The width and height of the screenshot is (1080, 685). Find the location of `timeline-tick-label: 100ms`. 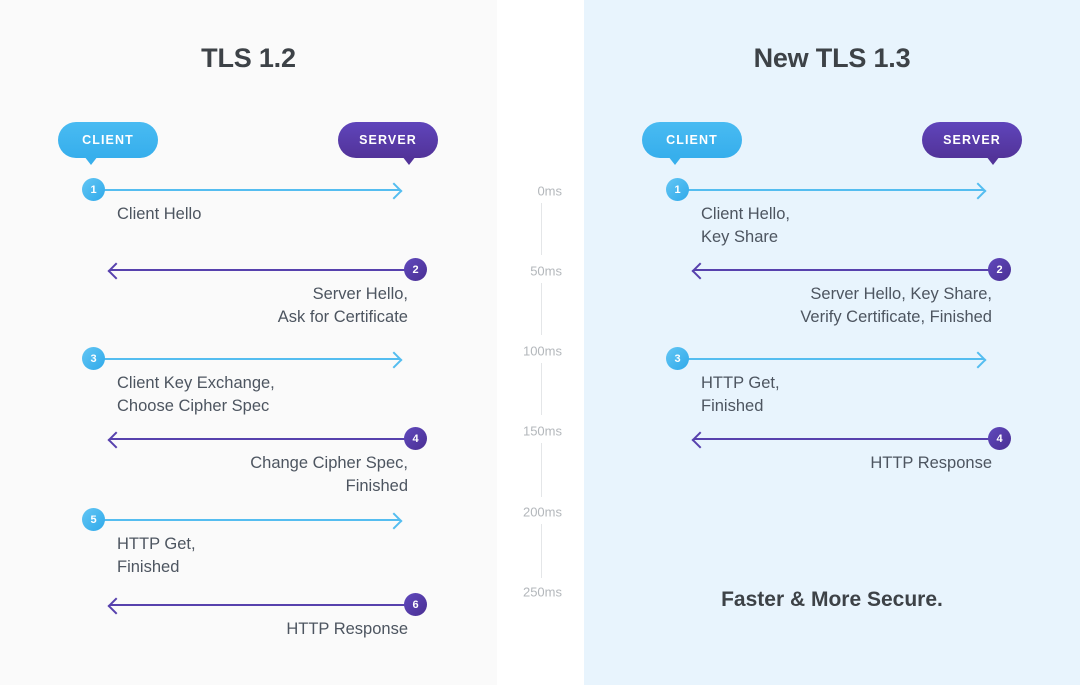

timeline-tick-label: 100ms is located at coordinates (542, 351).